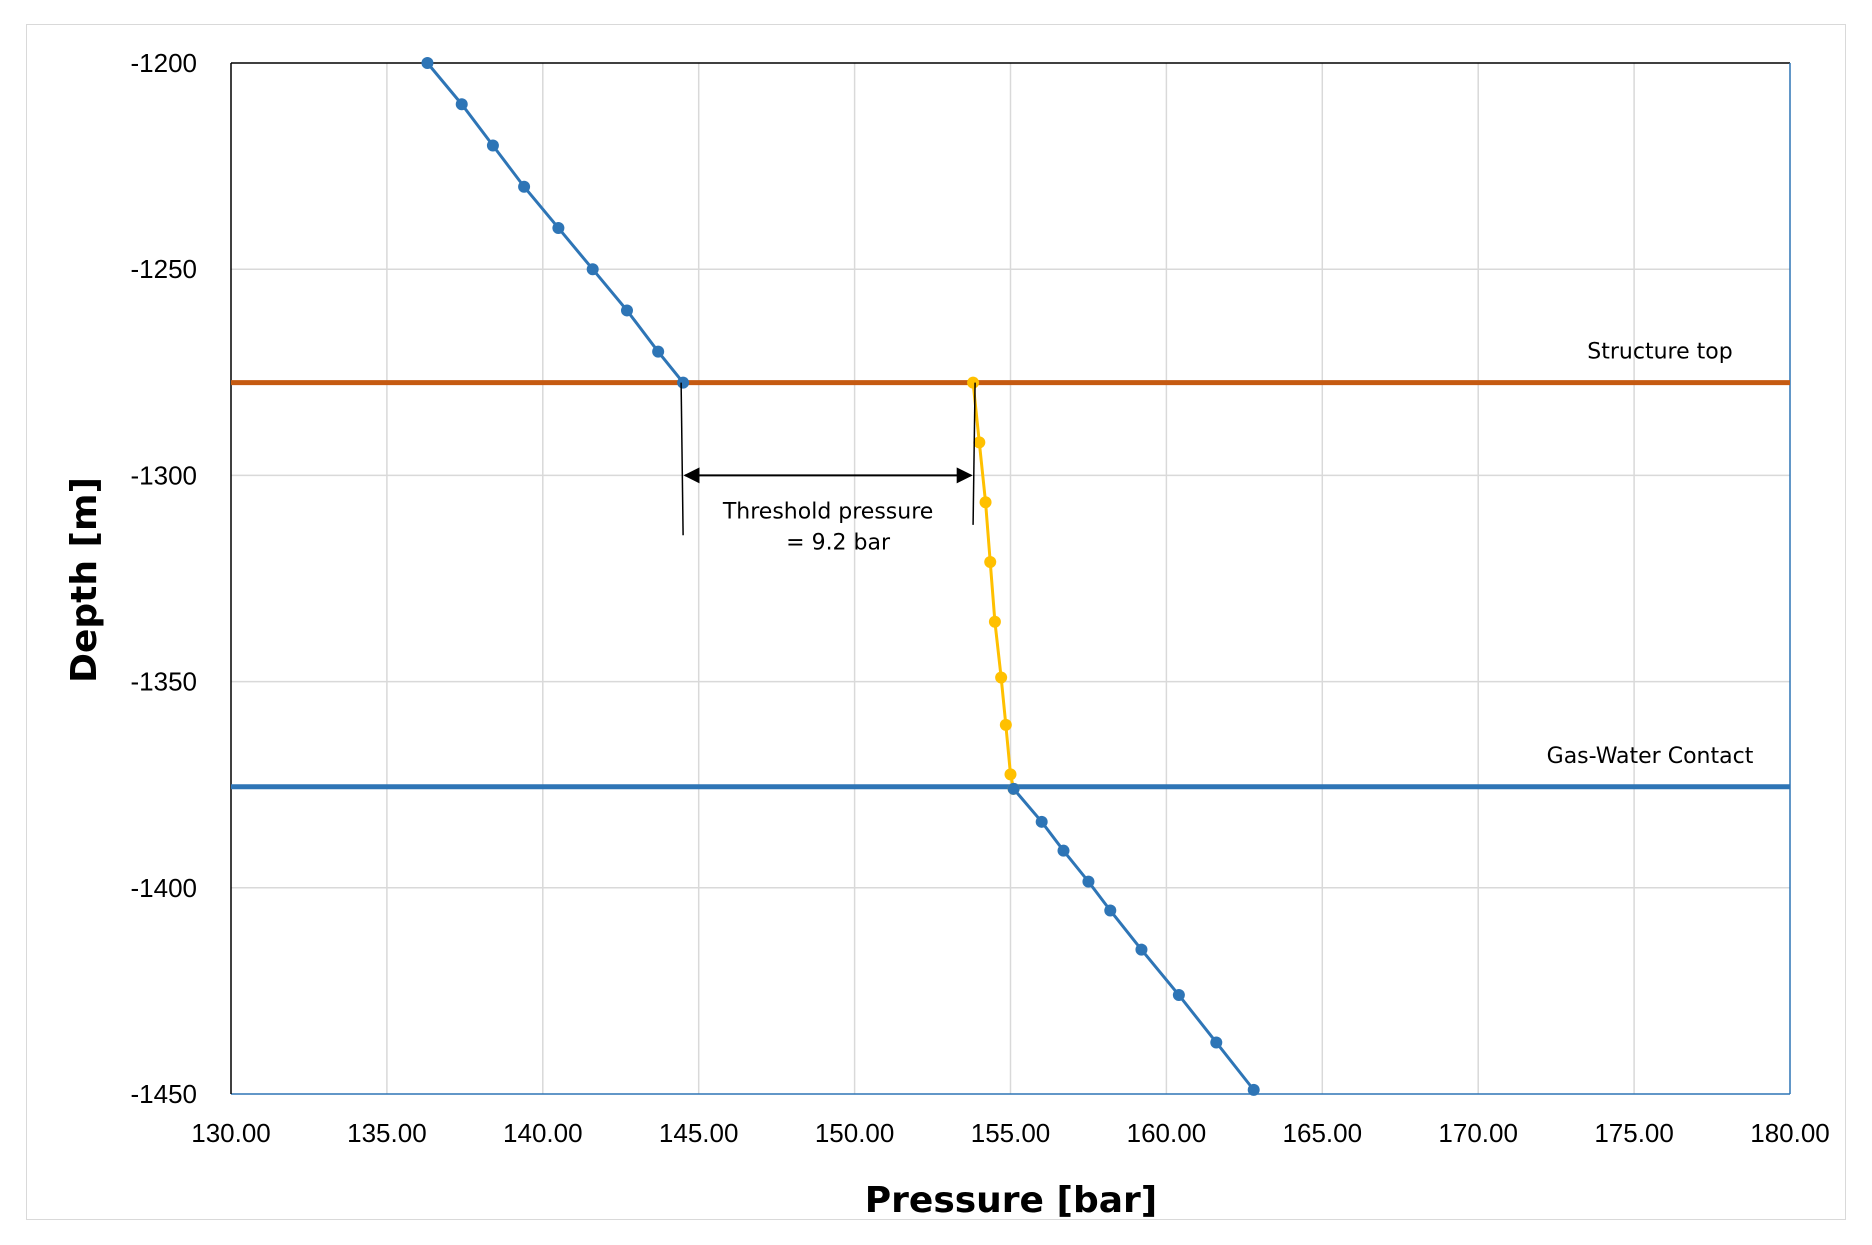 The width and height of the screenshot is (1872, 1245). I want to click on threshold-label-line2: = 9.2 bar, so click(838, 542).